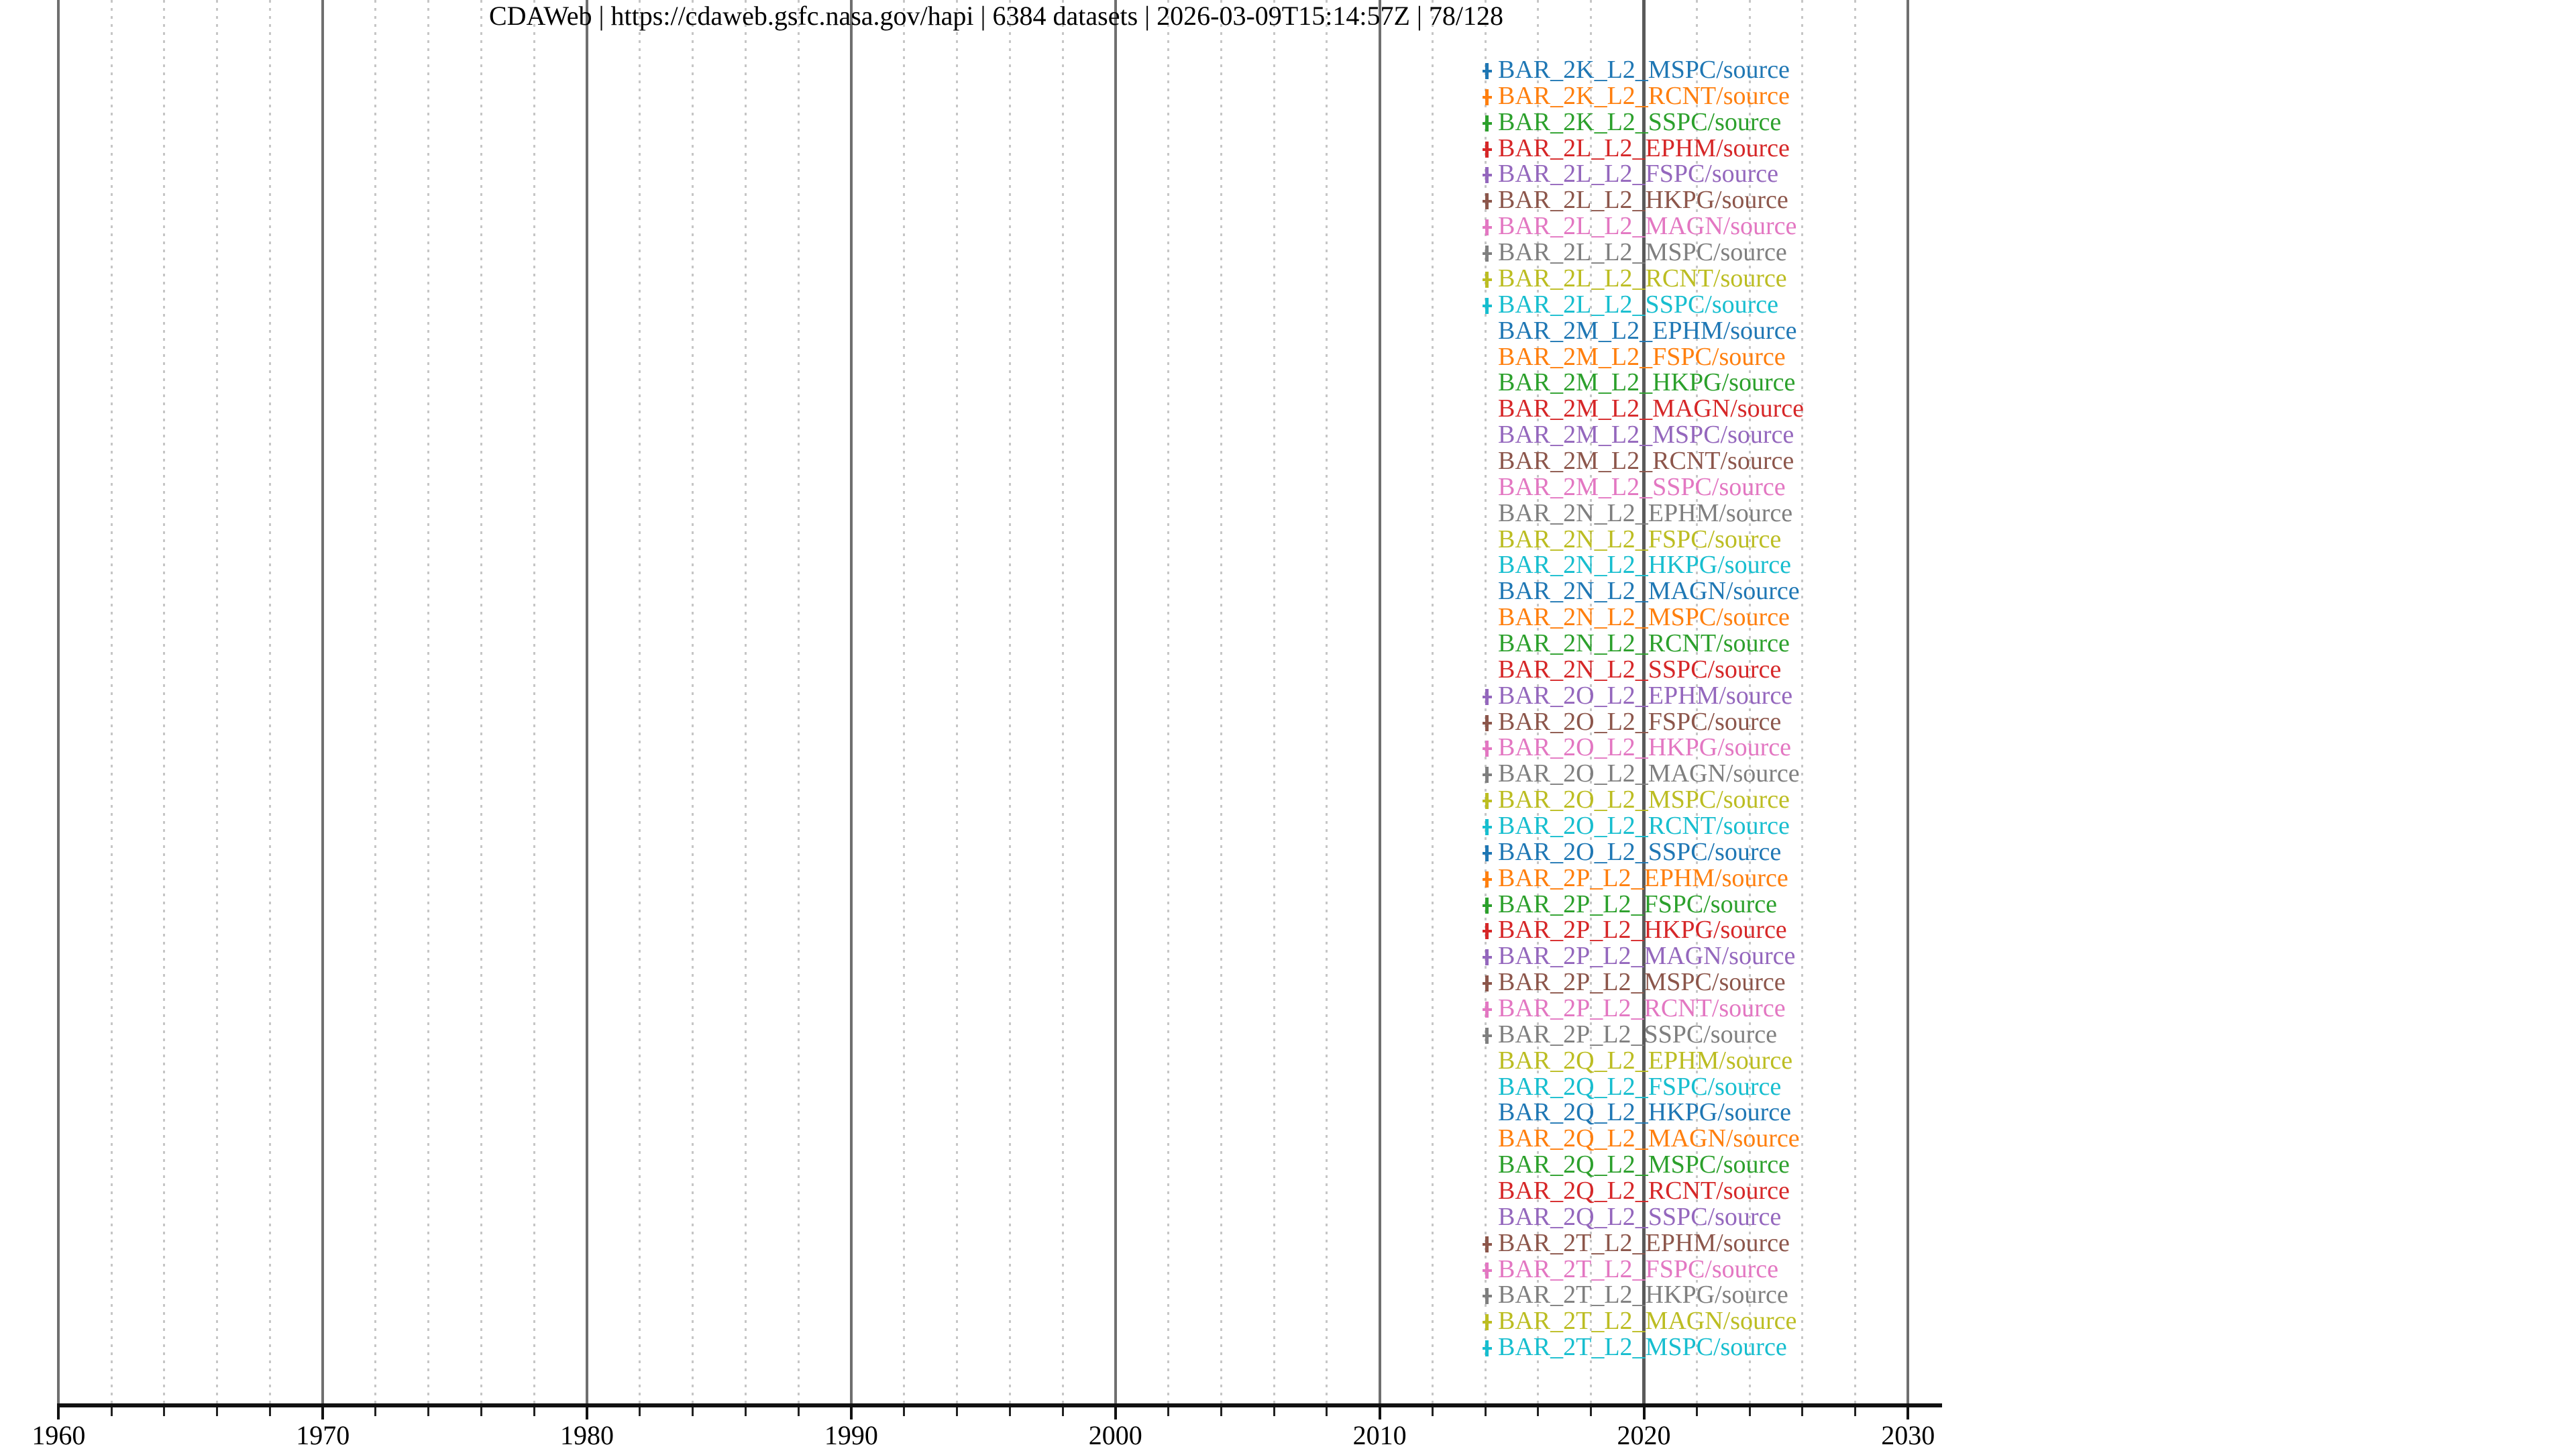  What do you see at coordinates (1538, 701) in the screenshot?
I see `minor-gridline-2016` at bounding box center [1538, 701].